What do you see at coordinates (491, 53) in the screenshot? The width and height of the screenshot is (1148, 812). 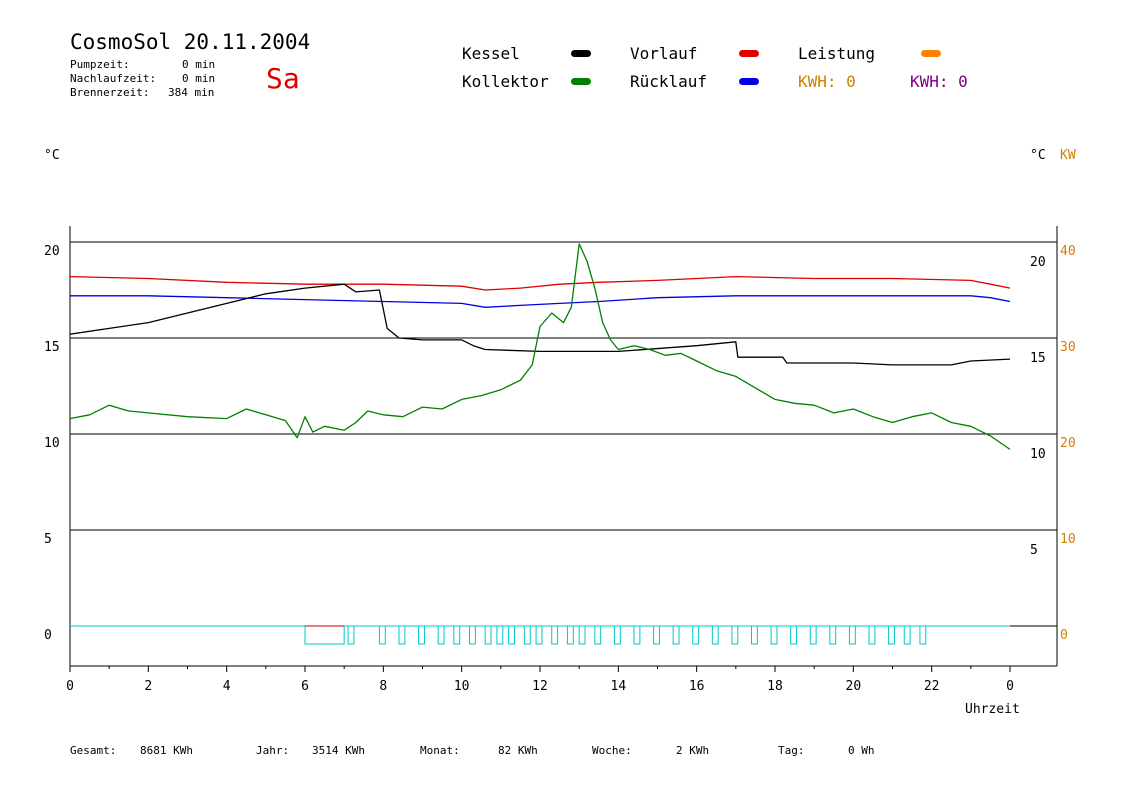 I see `legend-kessel-label: Kessel` at bounding box center [491, 53].